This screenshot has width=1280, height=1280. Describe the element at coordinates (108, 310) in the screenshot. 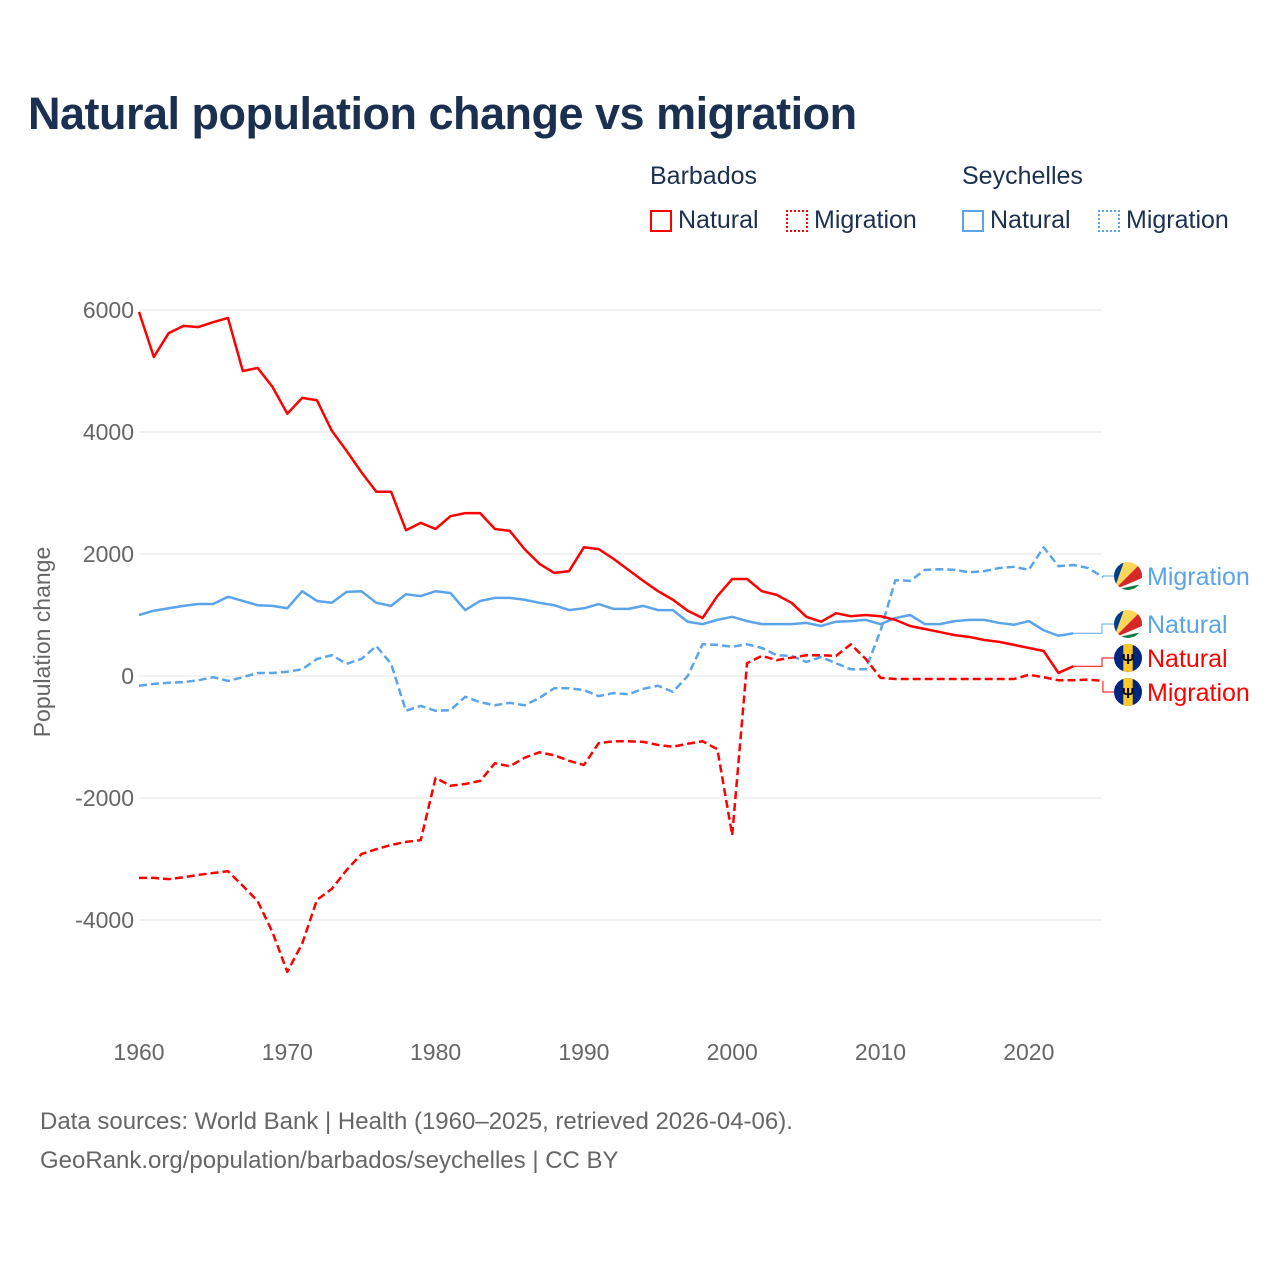

I see `y-tick-label: 6000` at that location.